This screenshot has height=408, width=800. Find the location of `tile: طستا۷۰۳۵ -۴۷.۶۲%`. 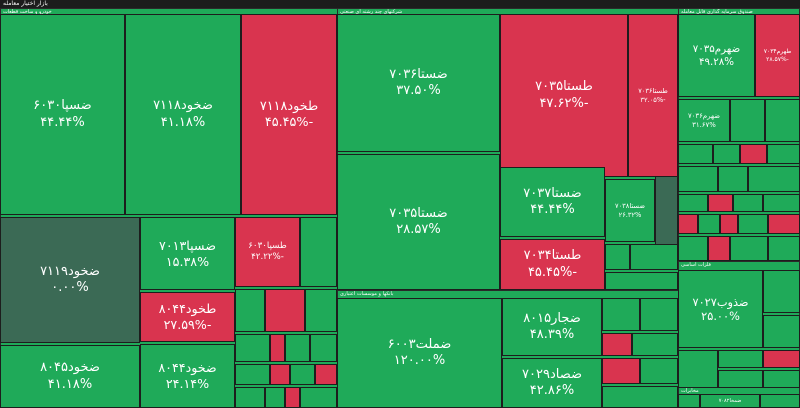

tile: طستا۷۰۳۵ -۴۷.۶۲% is located at coordinates (564, 95).